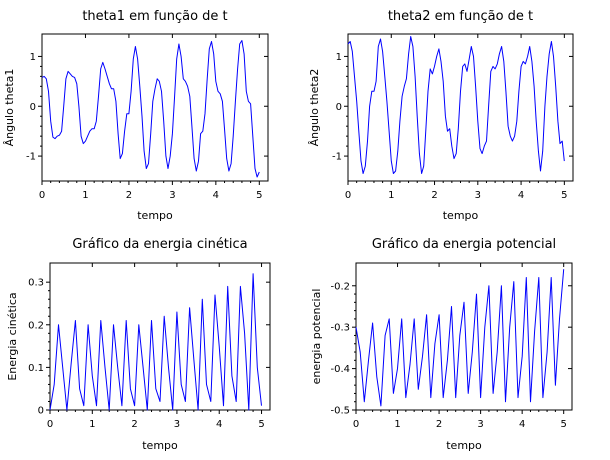  What do you see at coordinates (154, 16) in the screenshot?
I see `chart-title: theta1 em função de t` at bounding box center [154, 16].